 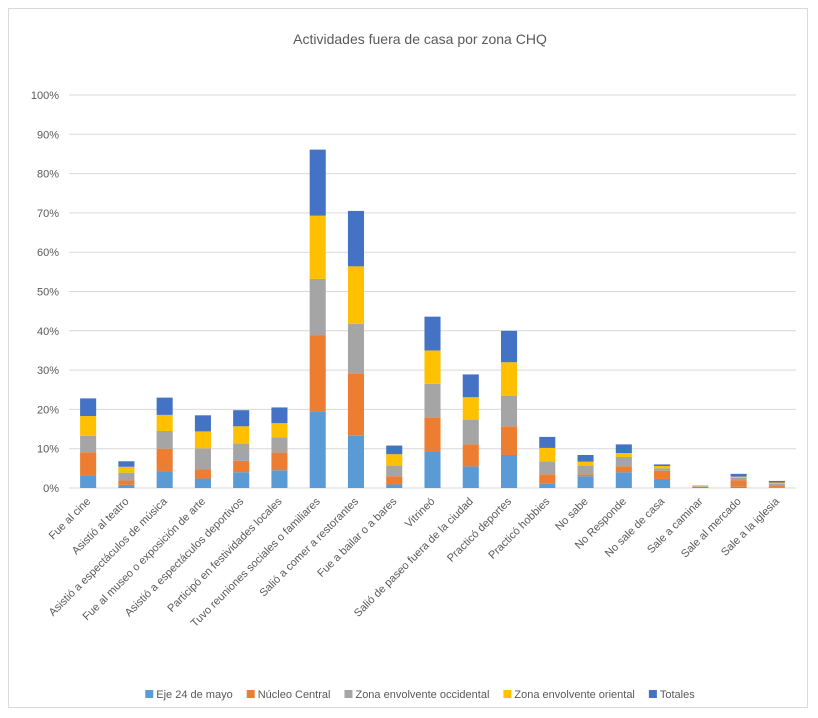 I want to click on y-tick-label: 90%, so click(x=48, y=135).